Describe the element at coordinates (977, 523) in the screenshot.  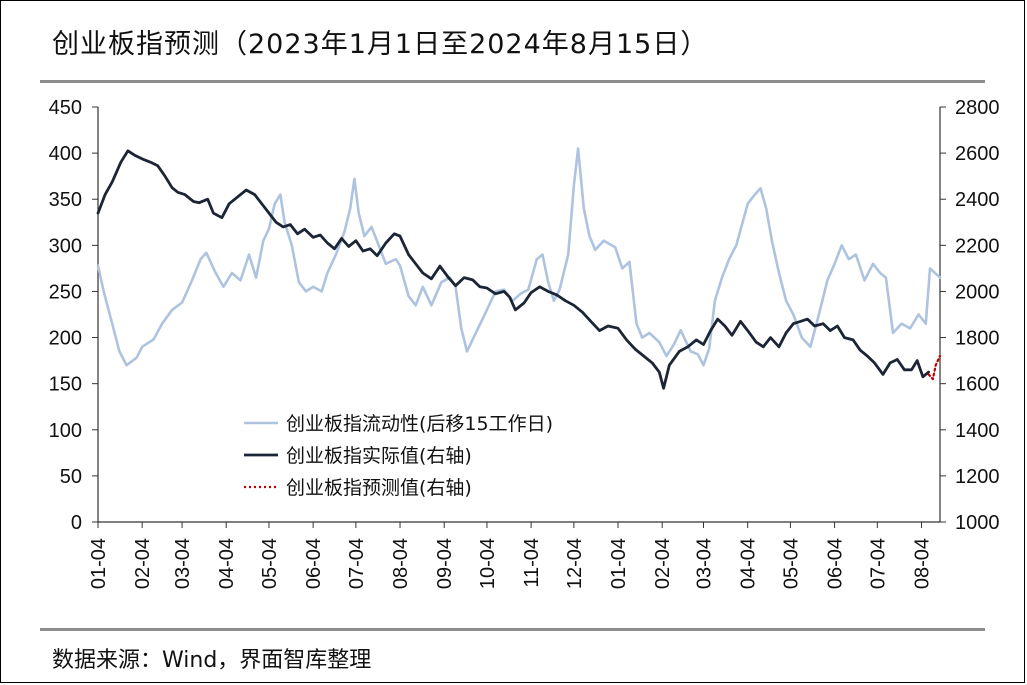
I see `y-right-tick-label: 1000` at that location.